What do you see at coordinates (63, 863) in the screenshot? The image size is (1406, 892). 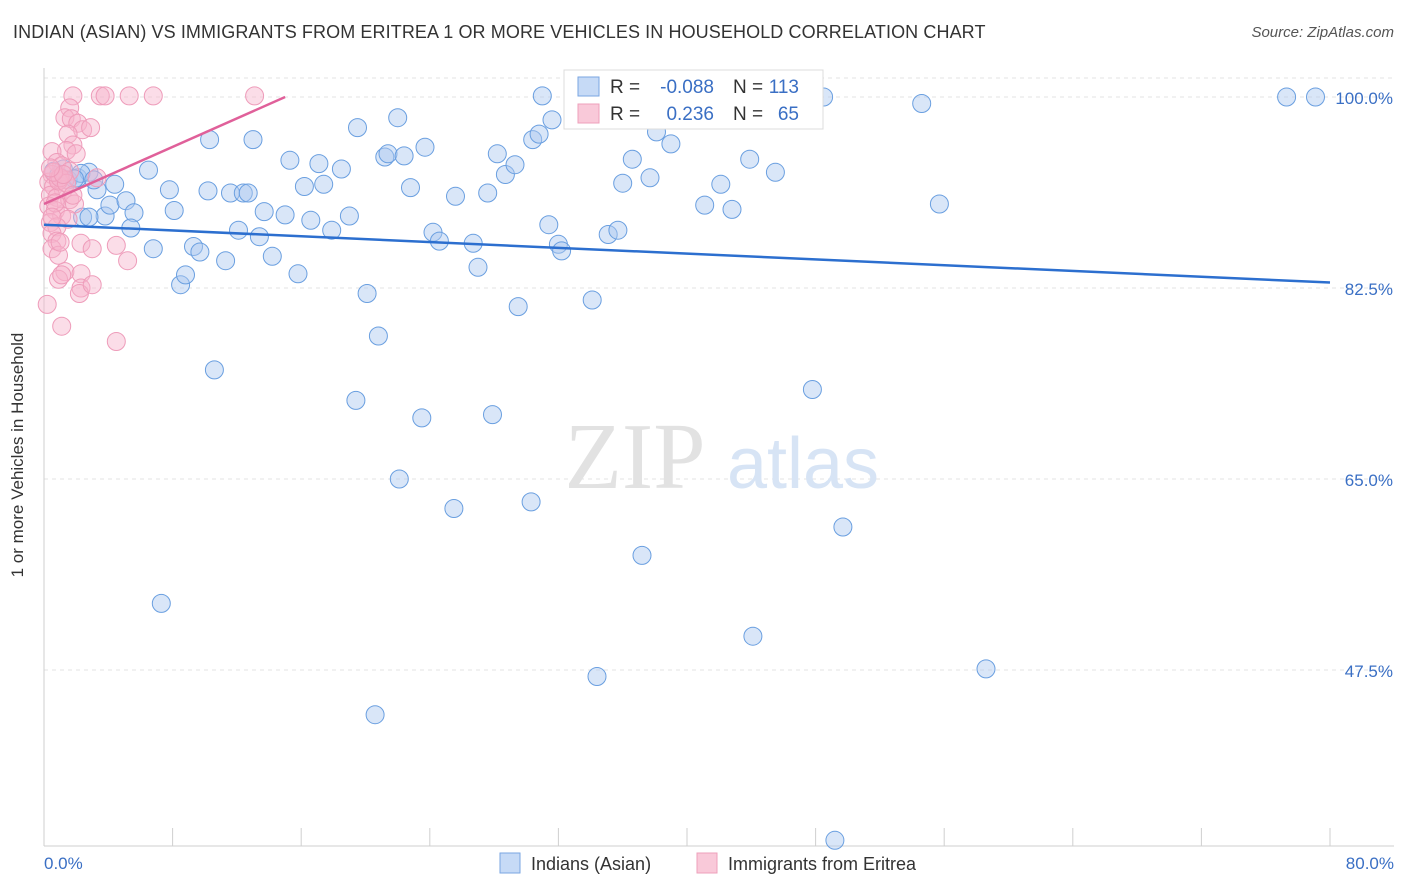 I see `x-tick-label-min: 0.0%` at bounding box center [63, 863].